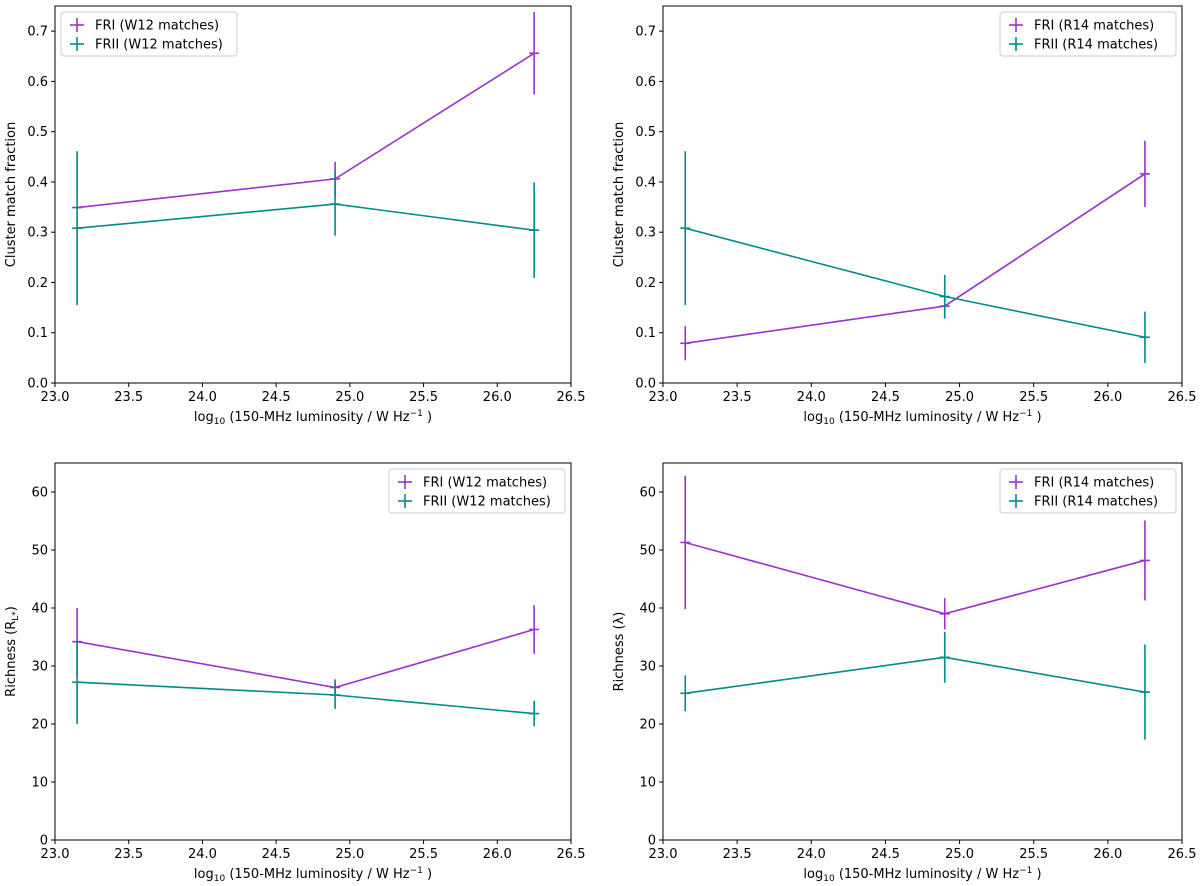  What do you see at coordinates (619, 652) in the screenshot?
I see `y-axis-label: Richness (λ)` at bounding box center [619, 652].